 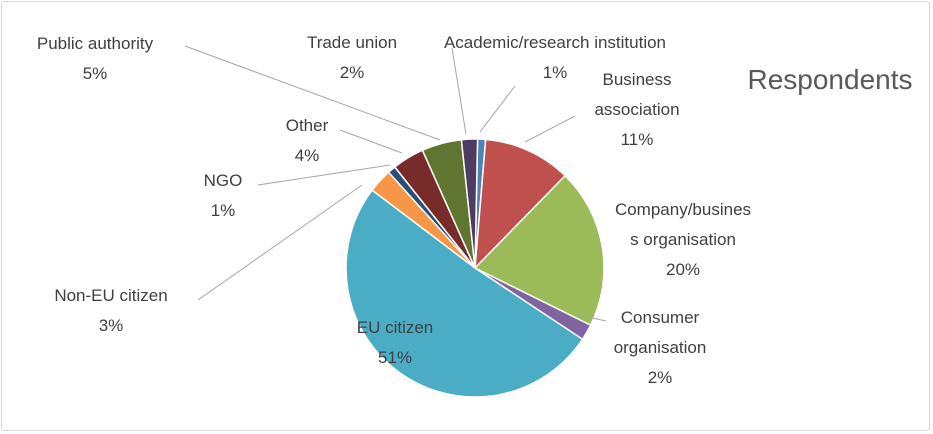 What do you see at coordinates (307, 155) in the screenshot?
I see `value-label: 4%` at bounding box center [307, 155].